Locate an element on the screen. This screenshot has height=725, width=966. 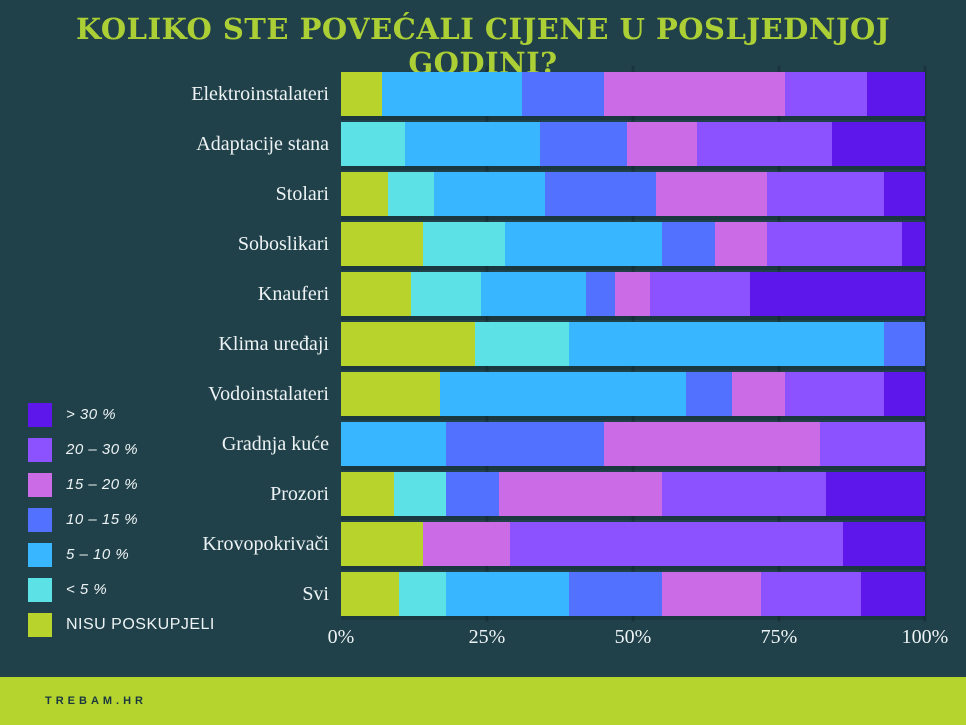
legend-item: < 5 % is located at coordinates (121, 589).